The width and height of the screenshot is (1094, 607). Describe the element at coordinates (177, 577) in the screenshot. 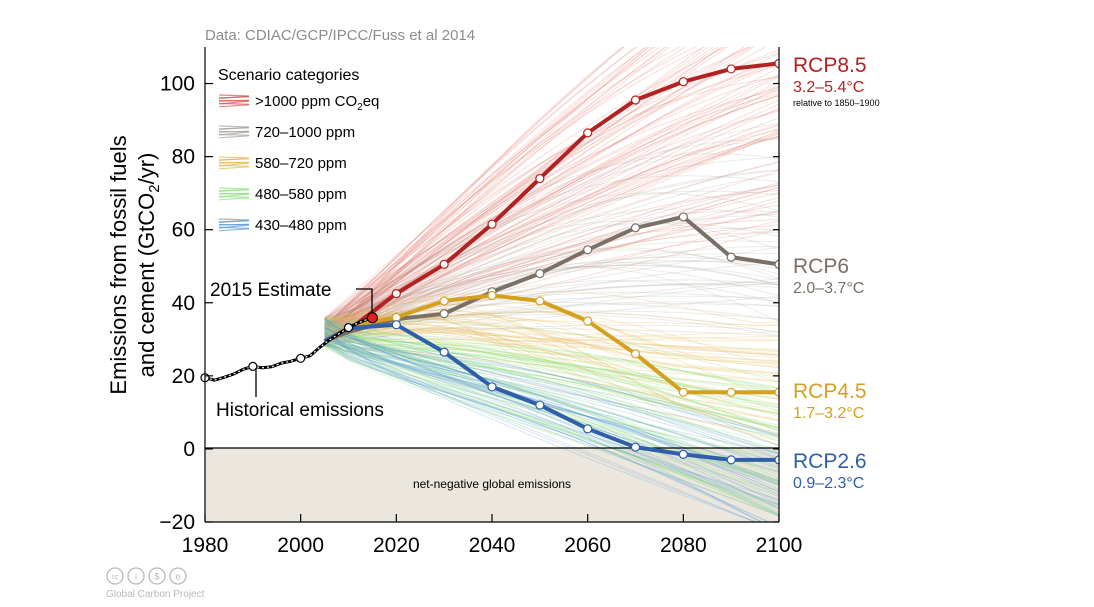

I see `svg-text: o` at that location.